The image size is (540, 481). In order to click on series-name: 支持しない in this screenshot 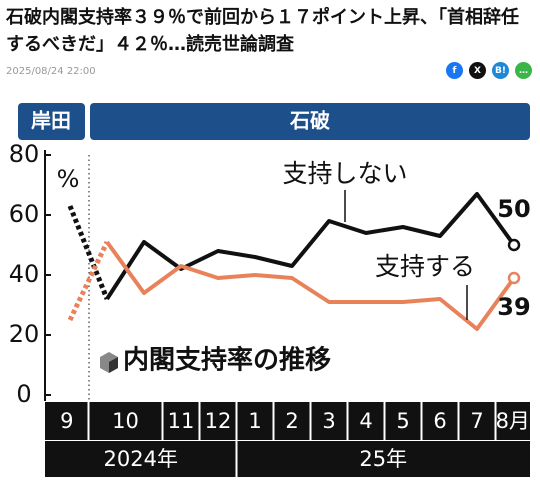, I will do `click(344, 173)`.